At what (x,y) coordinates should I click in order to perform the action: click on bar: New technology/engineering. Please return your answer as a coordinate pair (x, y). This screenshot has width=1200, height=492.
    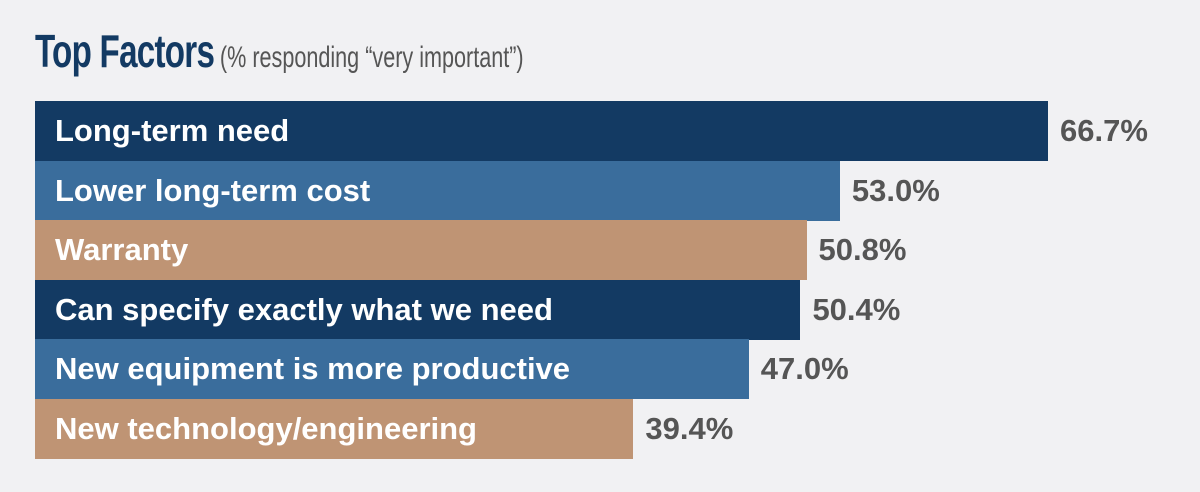
    Looking at the image, I should click on (334, 428).